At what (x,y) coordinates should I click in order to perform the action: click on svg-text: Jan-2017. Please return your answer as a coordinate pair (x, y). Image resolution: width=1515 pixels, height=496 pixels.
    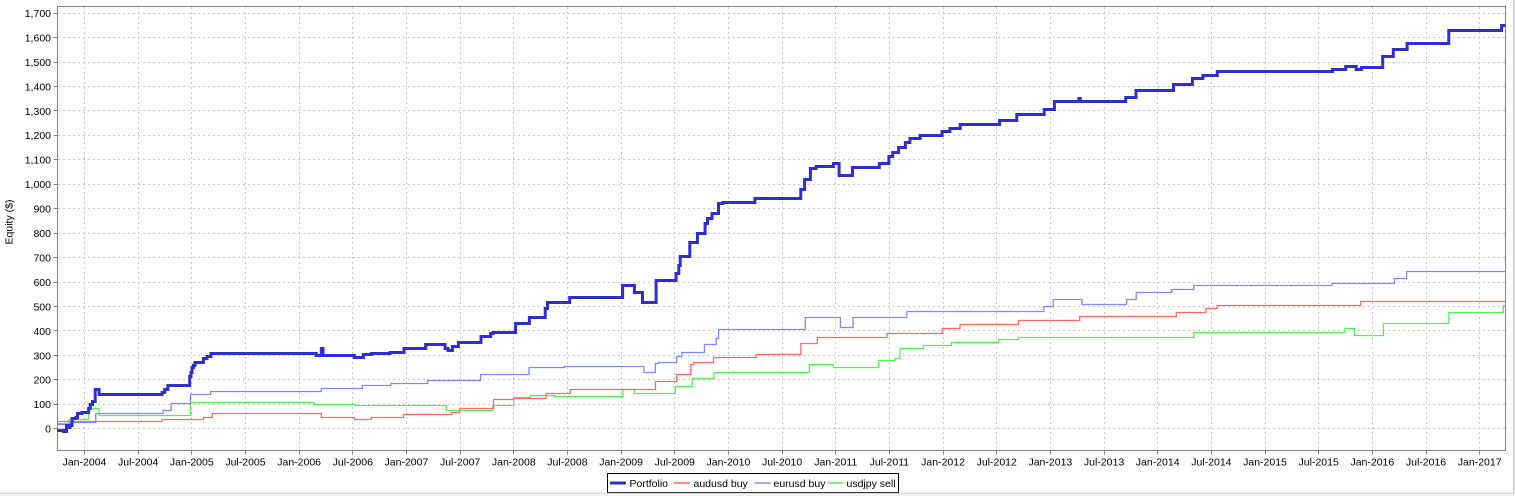
    Looking at the image, I should click on (1480, 463).